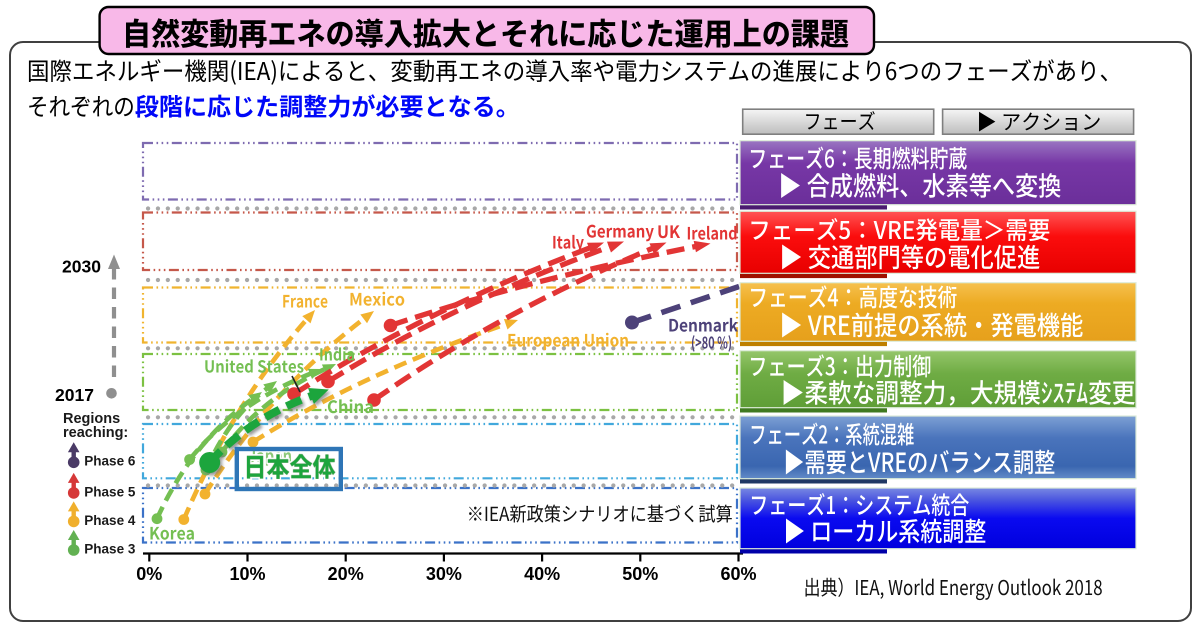 The height and width of the screenshot is (635, 1200). I want to click on svg-text: 2030, so click(81, 267).